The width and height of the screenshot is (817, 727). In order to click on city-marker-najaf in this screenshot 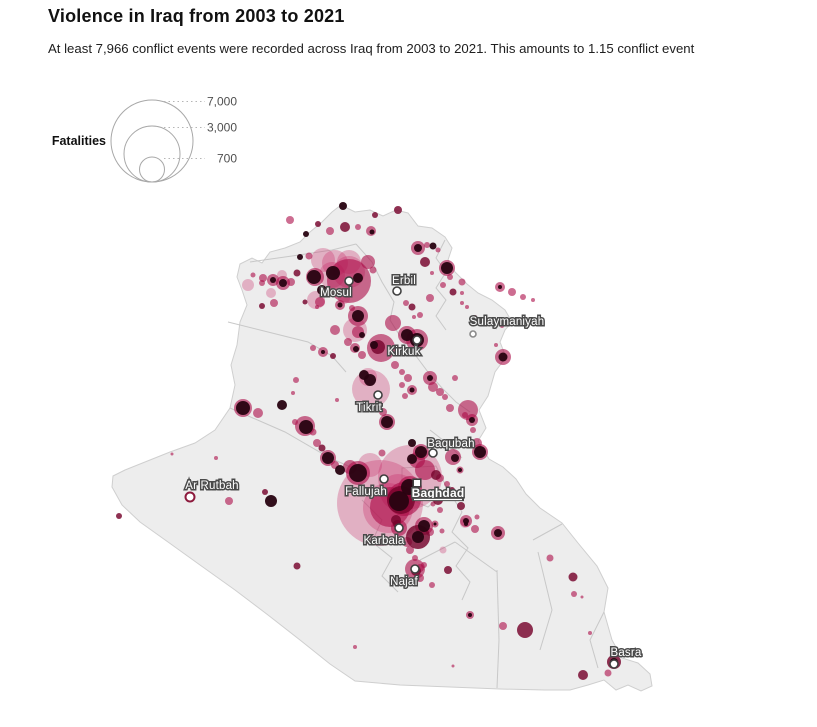, I will do `click(415, 569)`.